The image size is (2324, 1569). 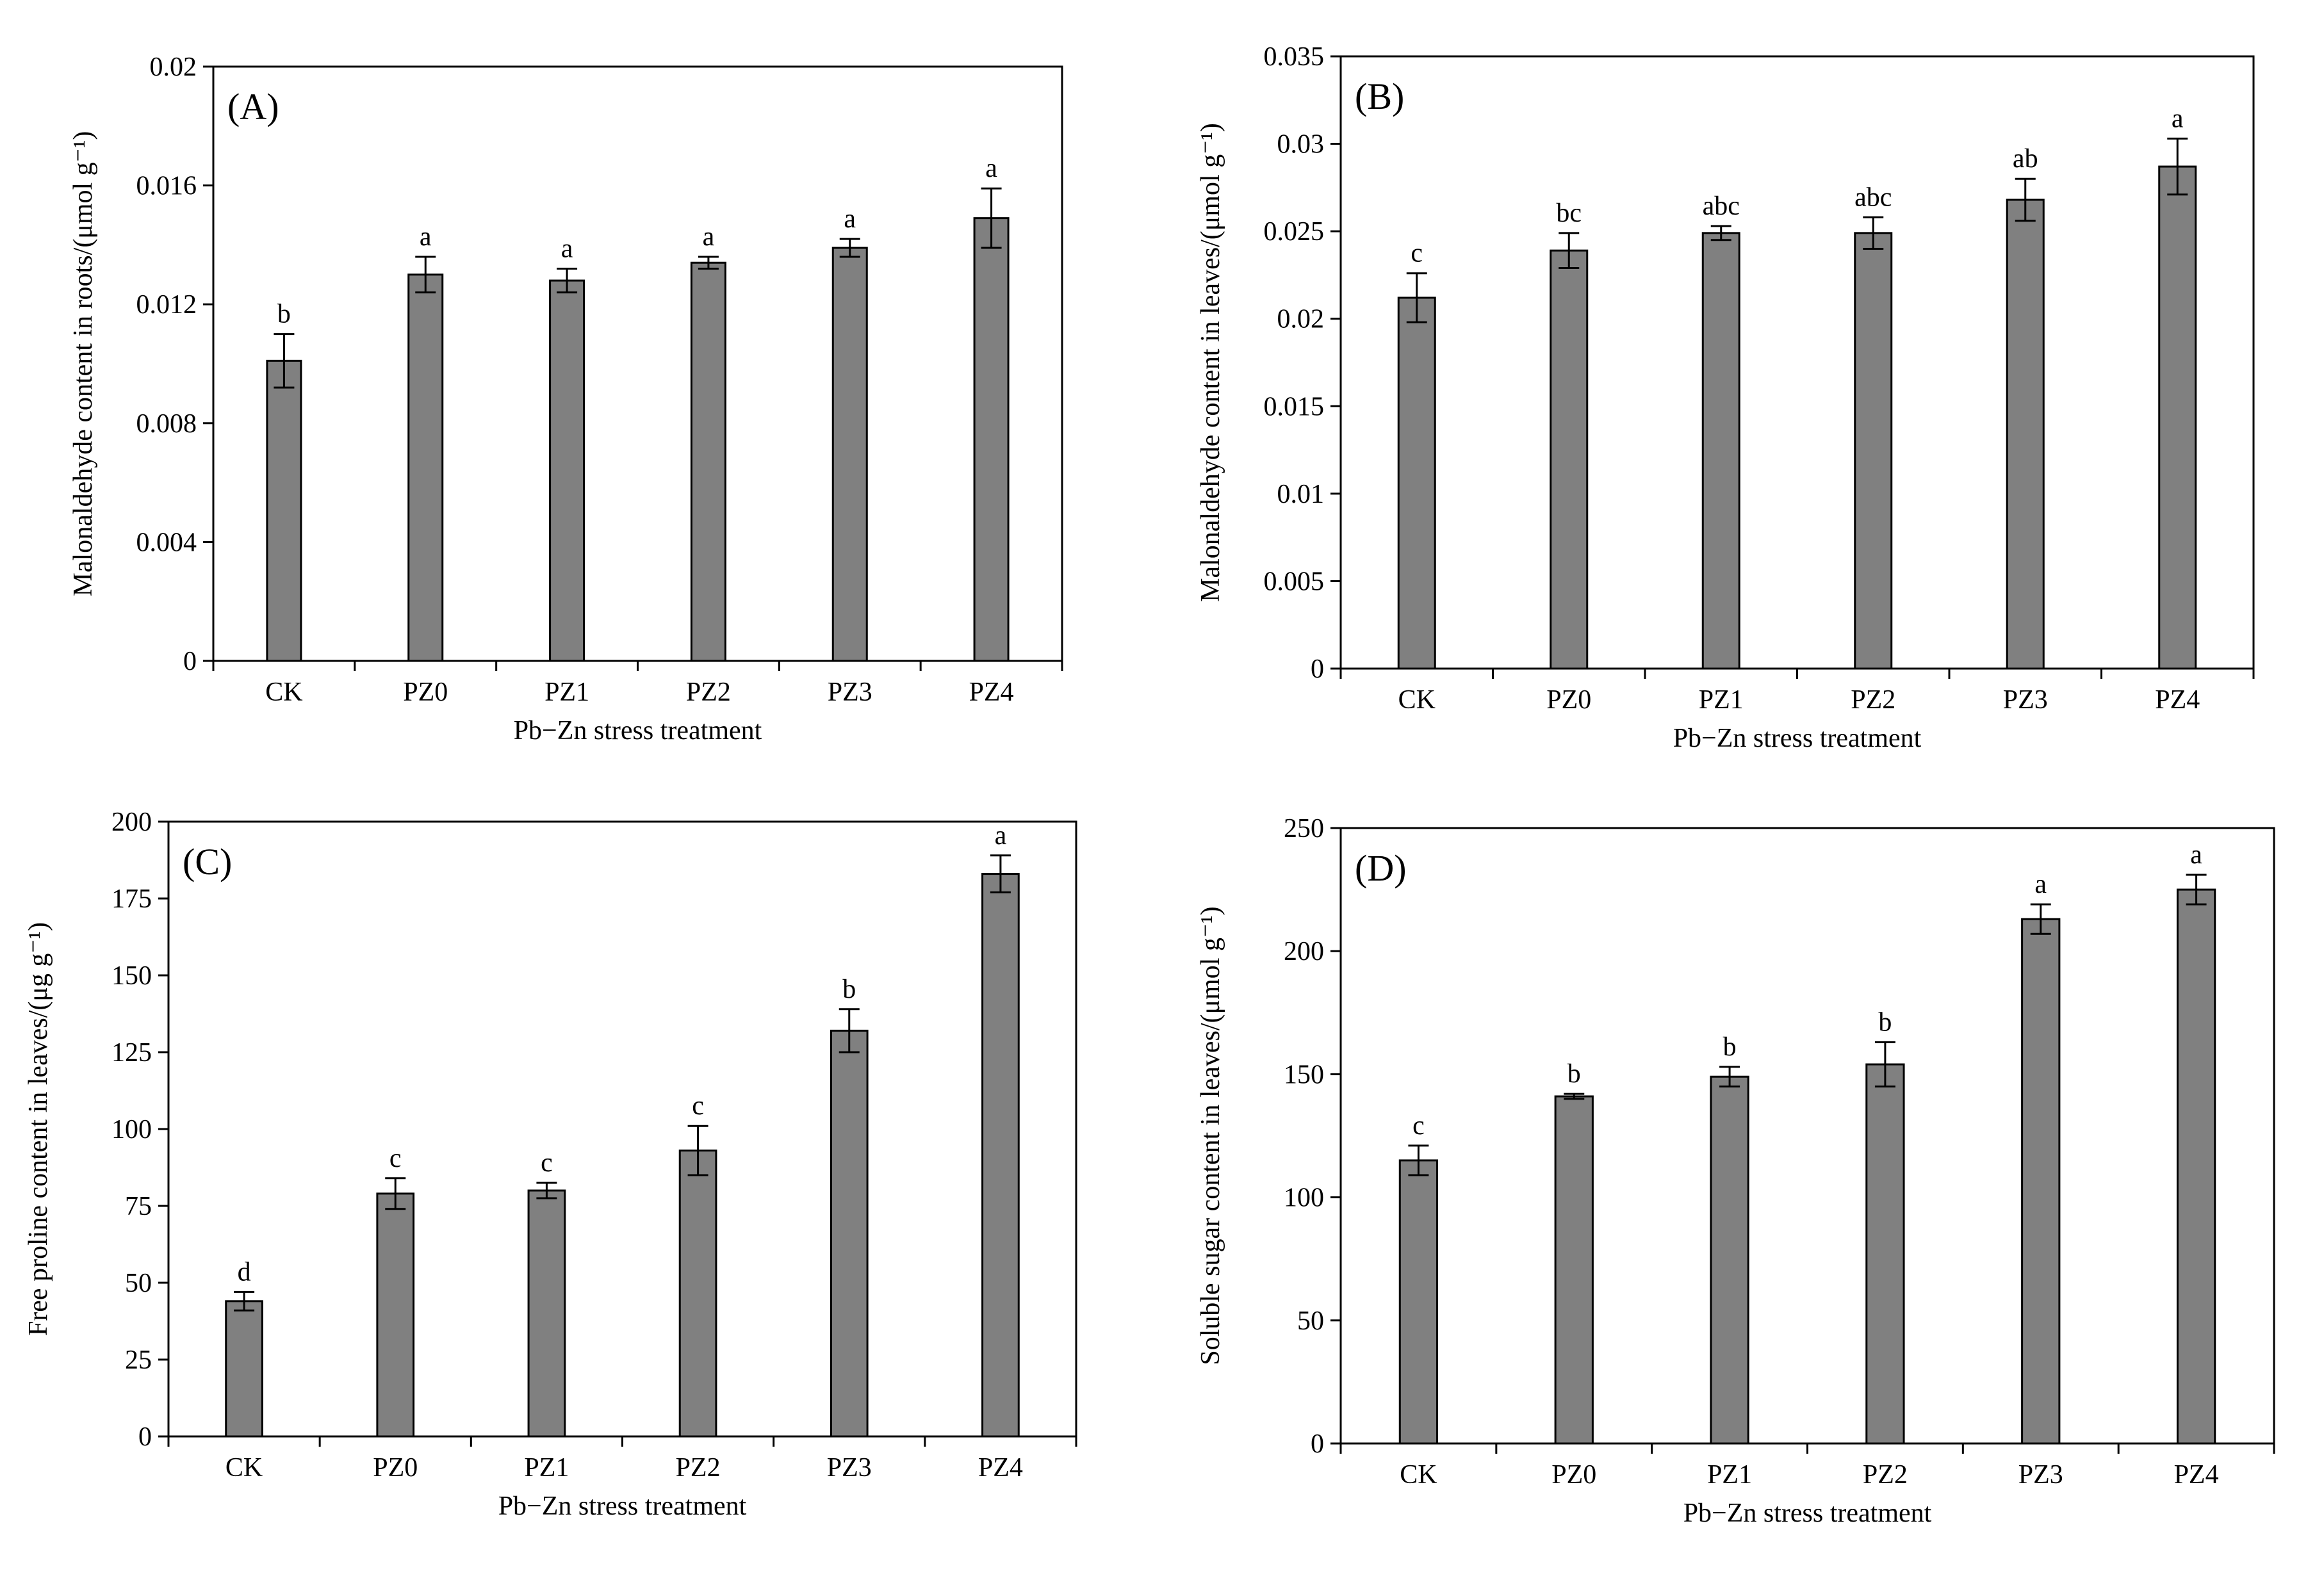 I want to click on y-tick-label: 175, so click(x=131, y=899).